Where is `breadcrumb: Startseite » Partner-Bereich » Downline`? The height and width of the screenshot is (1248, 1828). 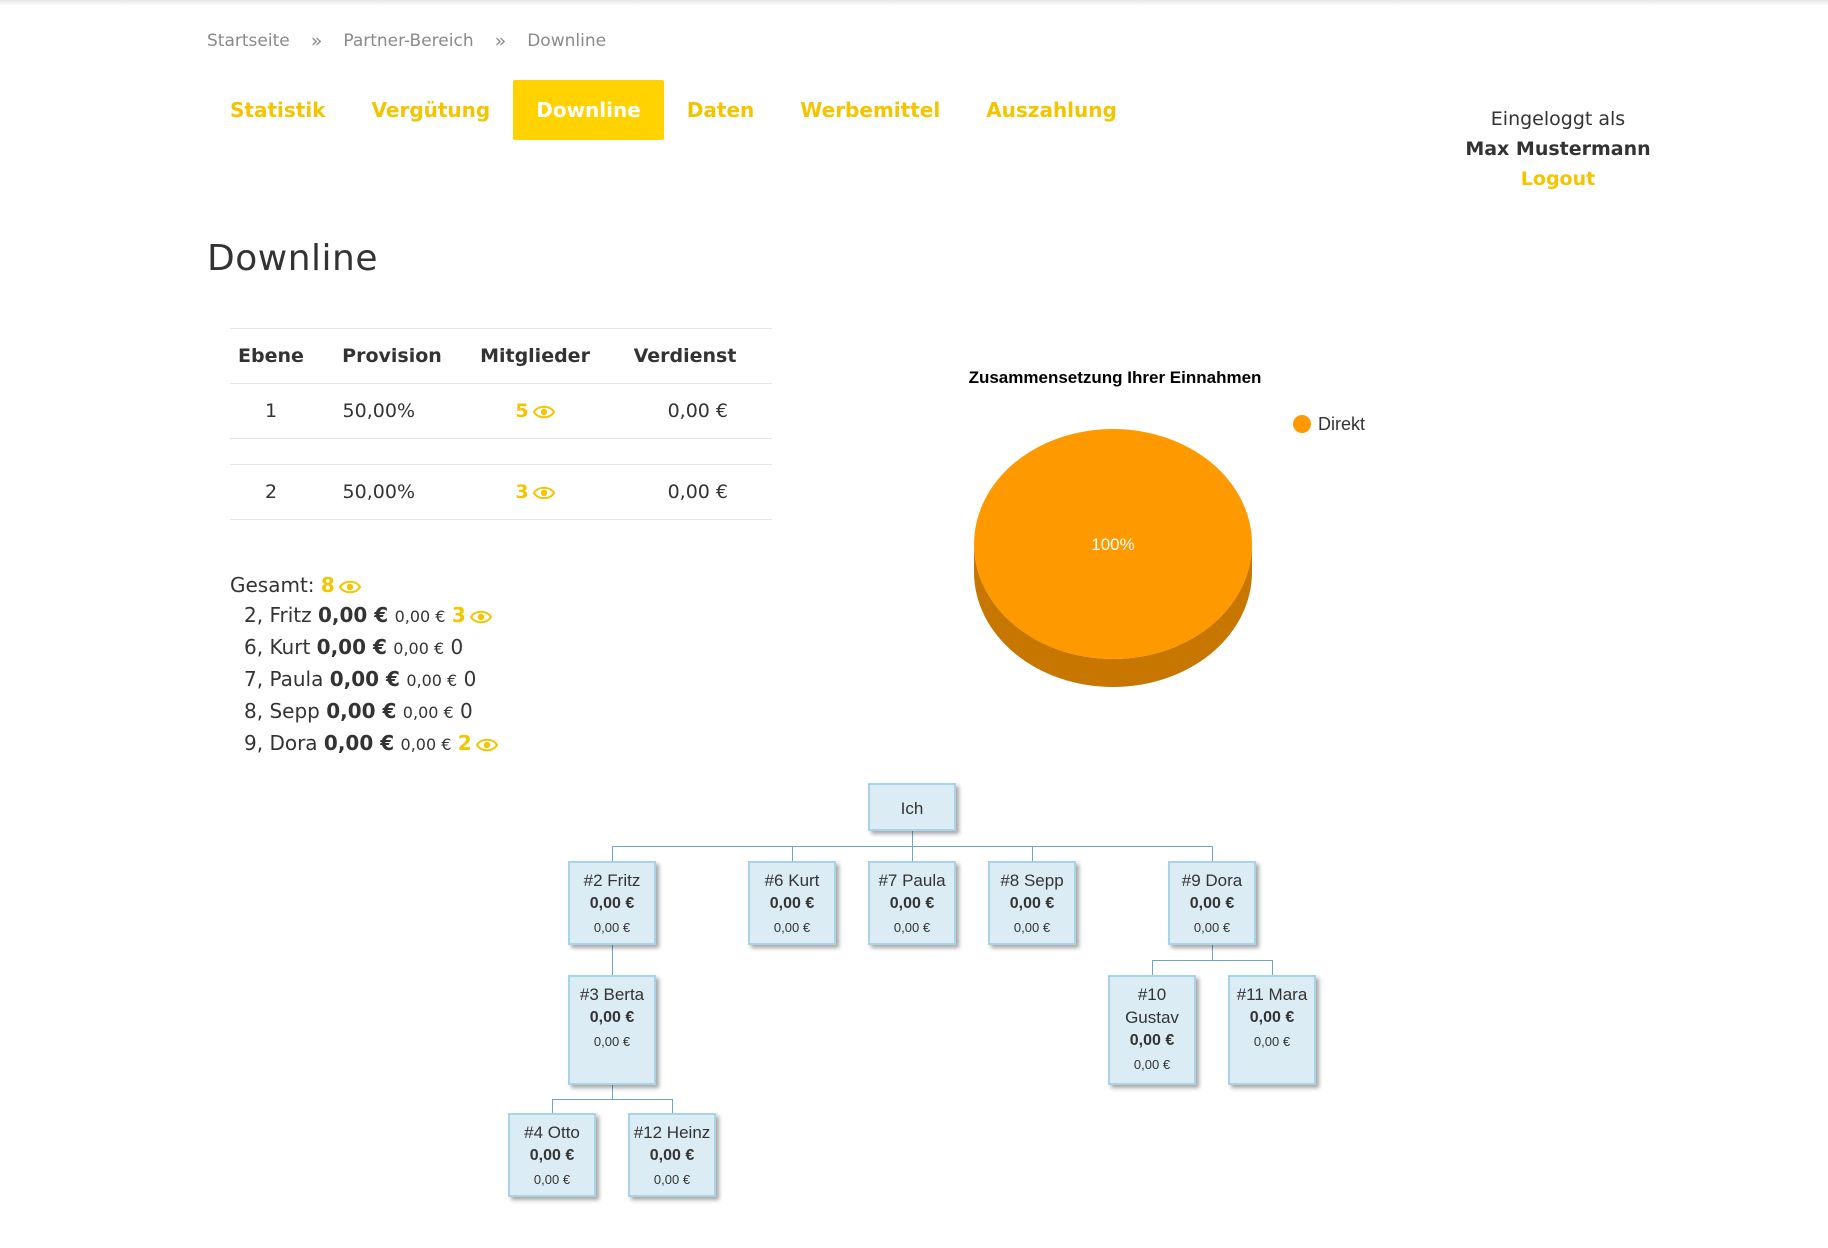
breadcrumb: Startseite » Partner-Bereich » Downline is located at coordinates (406, 41).